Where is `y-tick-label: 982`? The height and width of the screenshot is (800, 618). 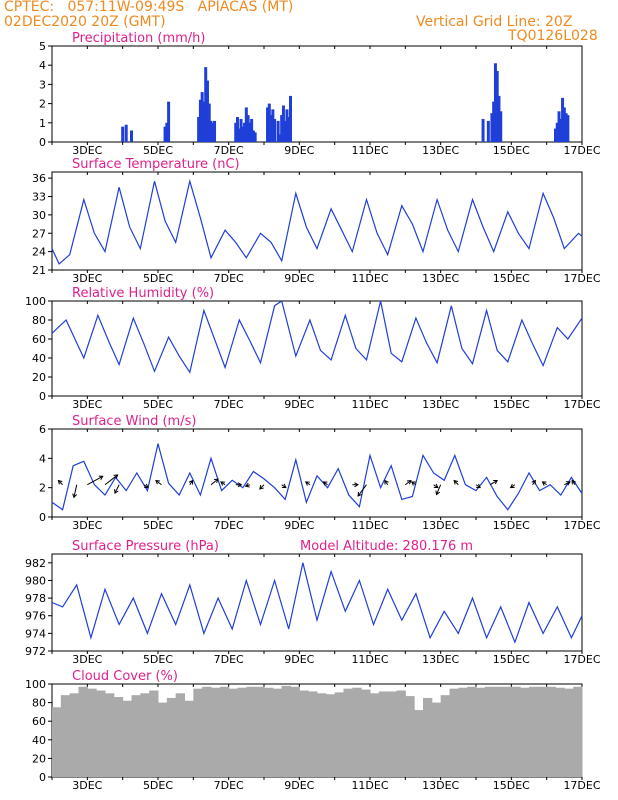 y-tick-label: 982 is located at coordinates (35, 563).